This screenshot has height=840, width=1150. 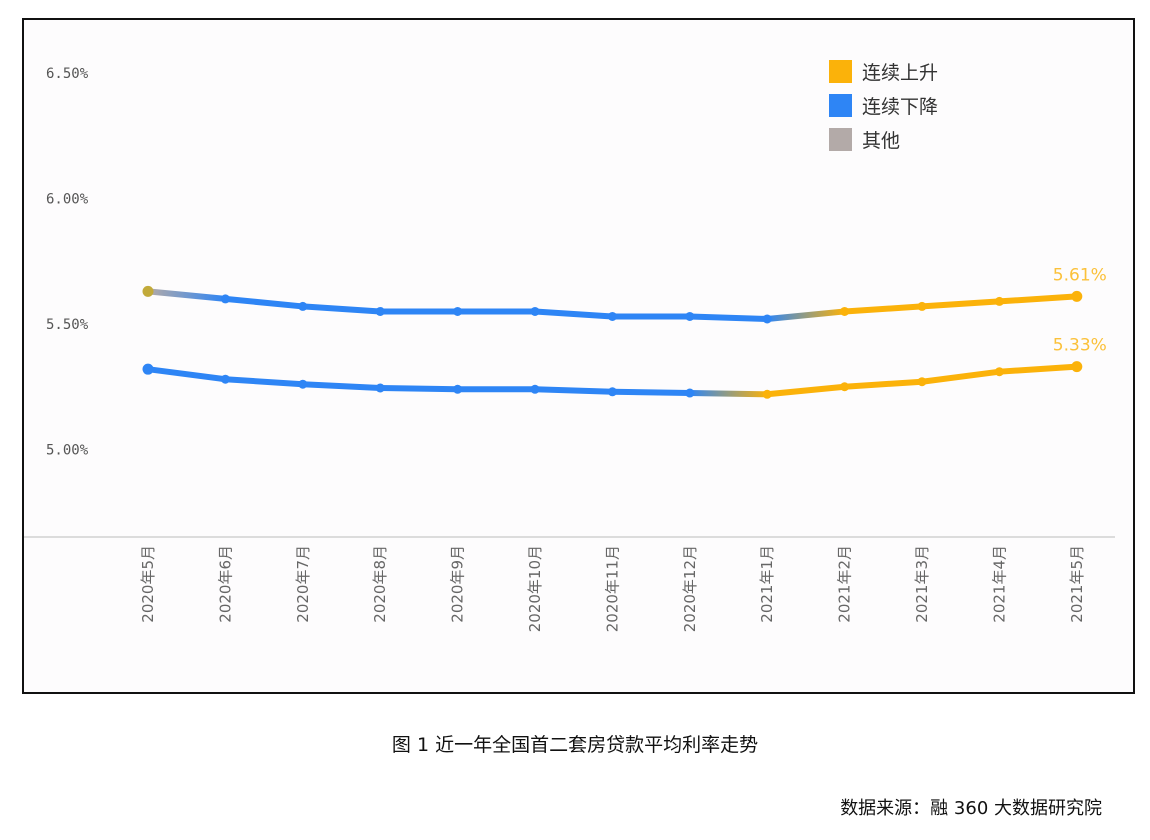 What do you see at coordinates (67, 451) in the screenshot?
I see `y-tick-label: 5.00%` at bounding box center [67, 451].